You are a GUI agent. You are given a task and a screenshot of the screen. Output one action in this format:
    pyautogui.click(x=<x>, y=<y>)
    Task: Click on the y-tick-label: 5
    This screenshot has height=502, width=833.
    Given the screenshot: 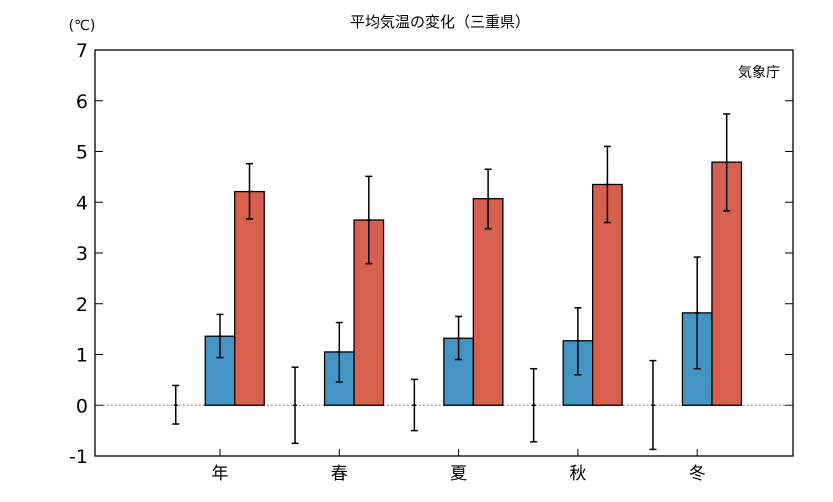 What is the action you would take?
    pyautogui.click(x=82, y=153)
    